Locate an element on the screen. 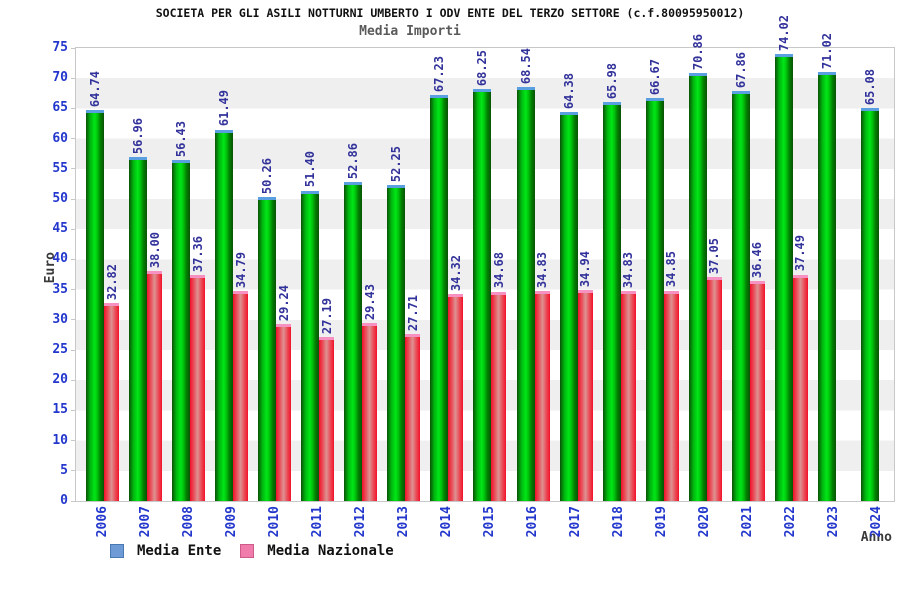 This screenshot has width=900, height=600. value-label-media-ente-2011: 51.40 is located at coordinates (310, 169).